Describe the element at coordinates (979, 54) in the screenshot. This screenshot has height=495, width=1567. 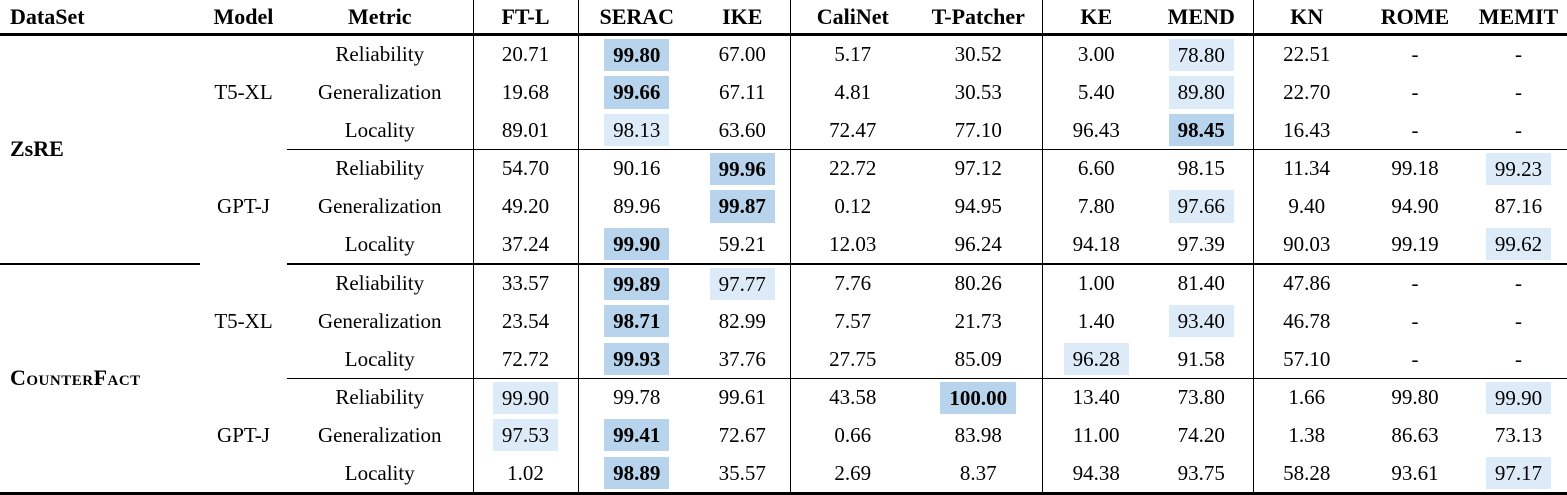
I see `value-cell-t-patcher: 30.52` at that location.